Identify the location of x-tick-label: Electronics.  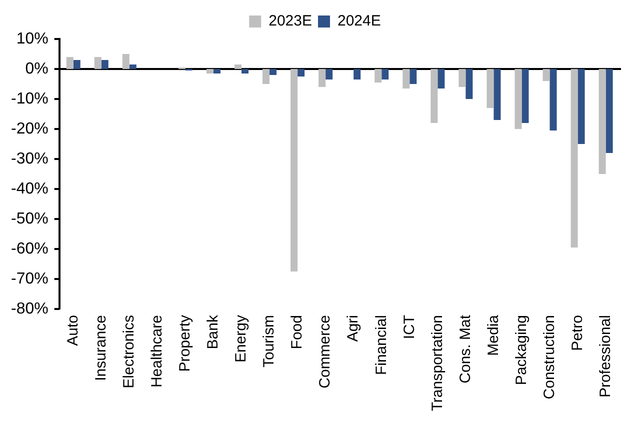
(129, 351).